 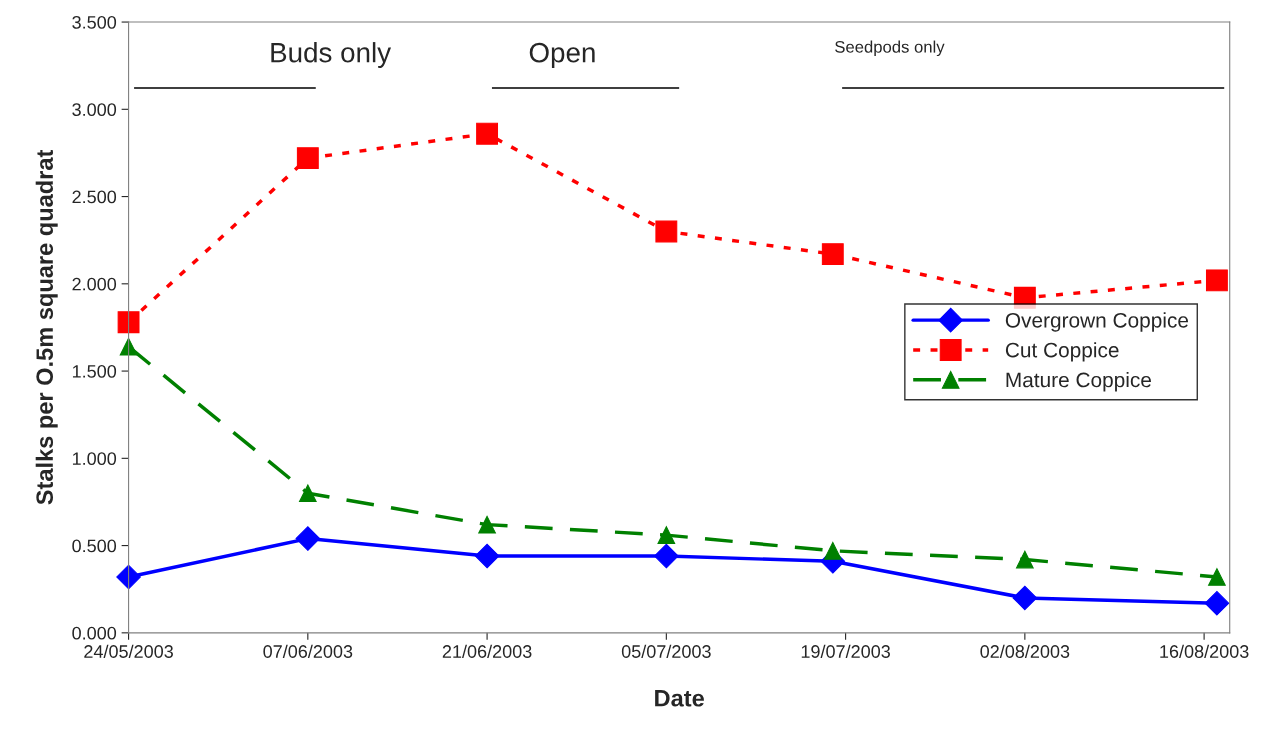 I want to click on y-tick-label: 1.000, so click(x=94, y=459).